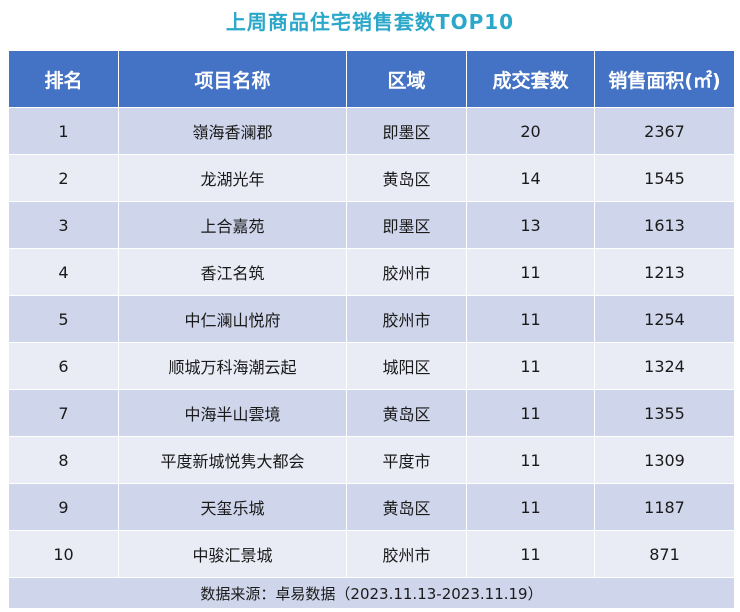  Describe the element at coordinates (664, 460) in the screenshot. I see `cell-area: 1309` at that location.